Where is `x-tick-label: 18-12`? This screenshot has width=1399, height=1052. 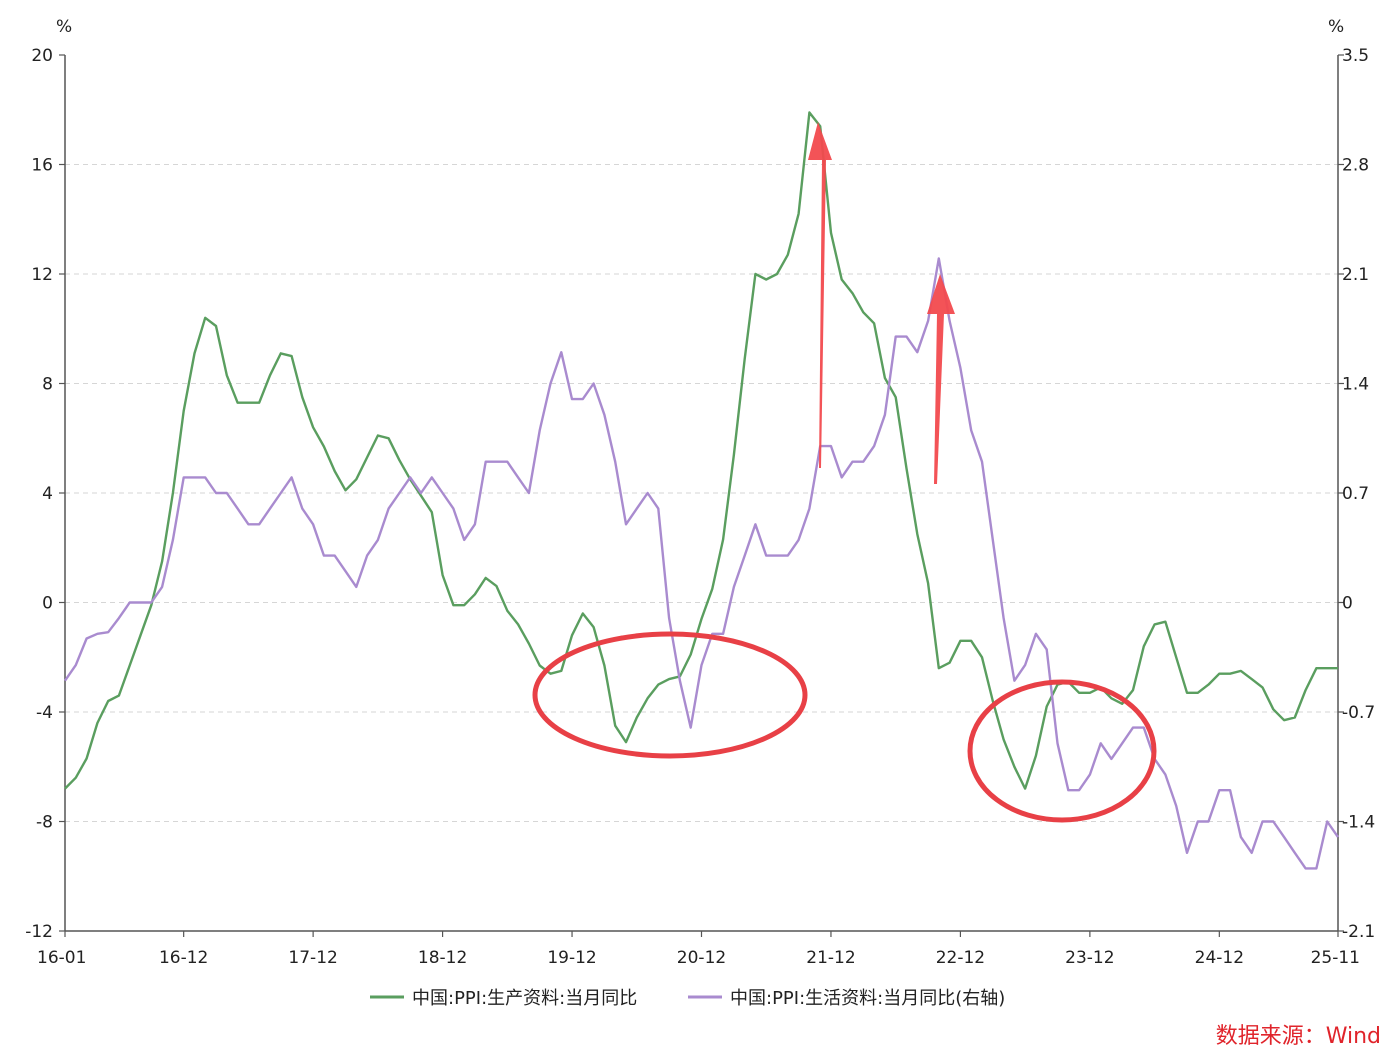
x-tick-label: 18-12 is located at coordinates (442, 958).